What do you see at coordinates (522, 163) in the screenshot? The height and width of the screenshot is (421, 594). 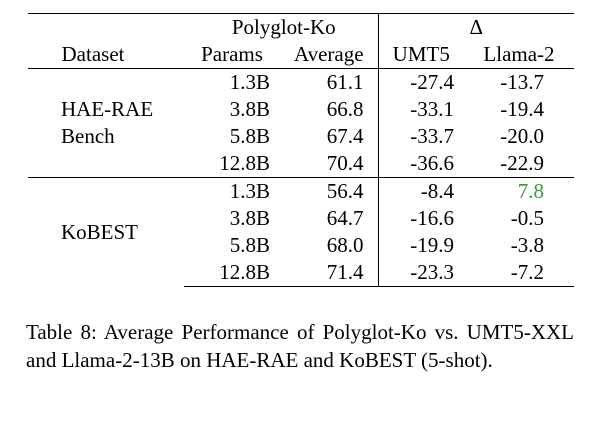 I see `cell-llama2: -22.9` at bounding box center [522, 163].